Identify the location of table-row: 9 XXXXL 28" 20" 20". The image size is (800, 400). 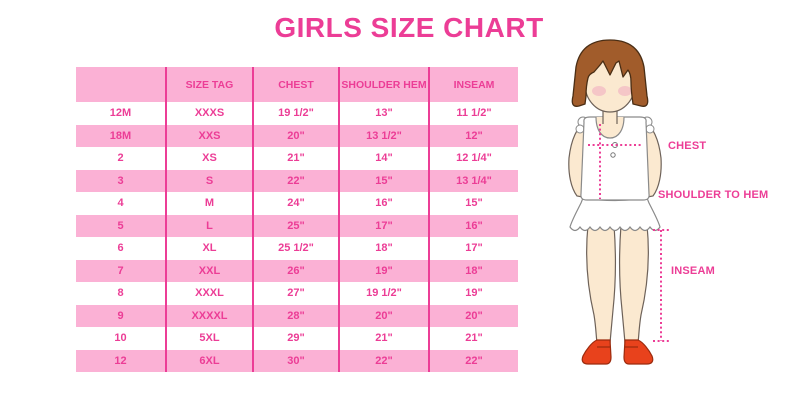
(297, 315).